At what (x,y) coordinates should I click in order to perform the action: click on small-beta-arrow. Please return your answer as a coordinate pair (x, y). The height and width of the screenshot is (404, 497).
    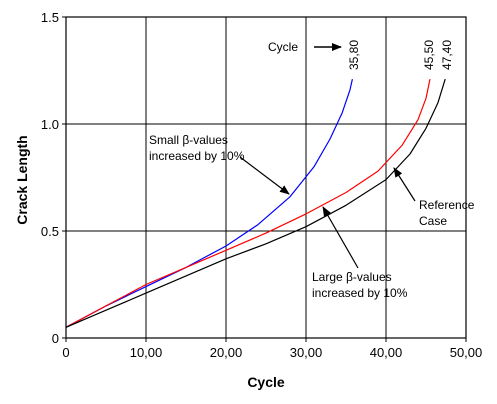
    Looking at the image, I should click on (264, 175).